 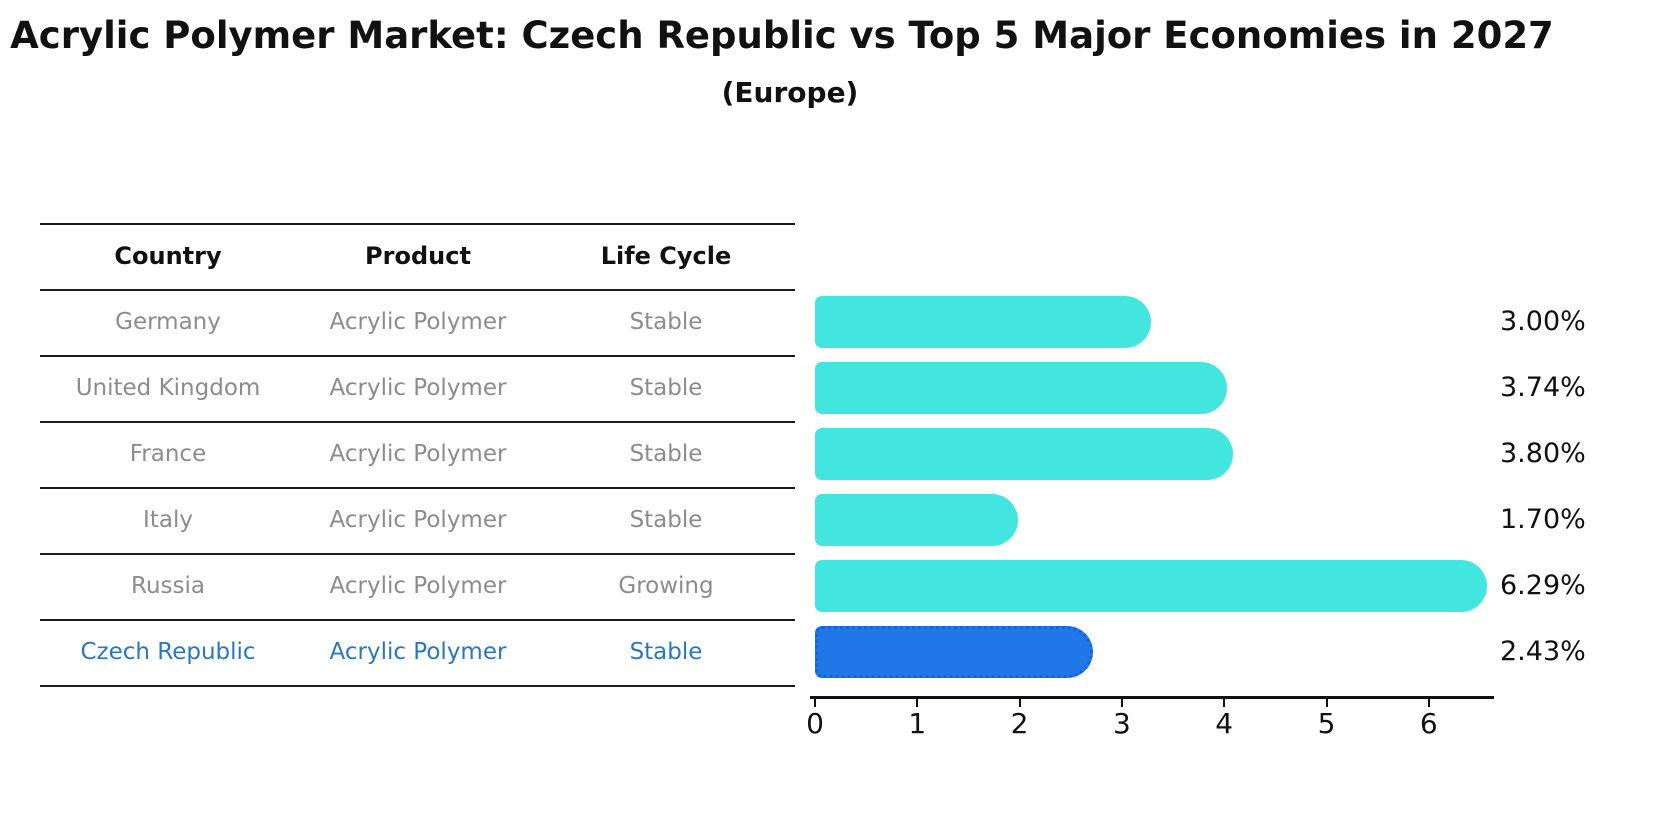 What do you see at coordinates (1021, 388) in the screenshot?
I see `bar-united-kingdom` at bounding box center [1021, 388].